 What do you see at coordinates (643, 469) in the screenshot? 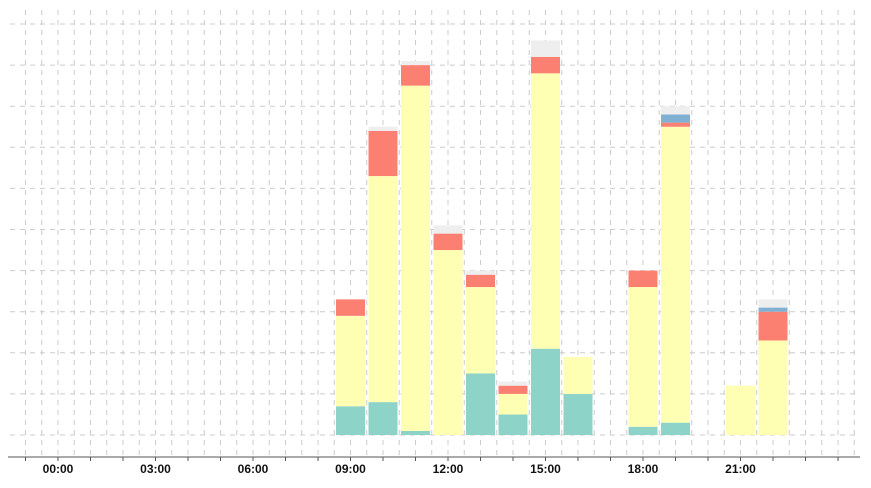
I see `x-tick-label: 18:00` at bounding box center [643, 469].